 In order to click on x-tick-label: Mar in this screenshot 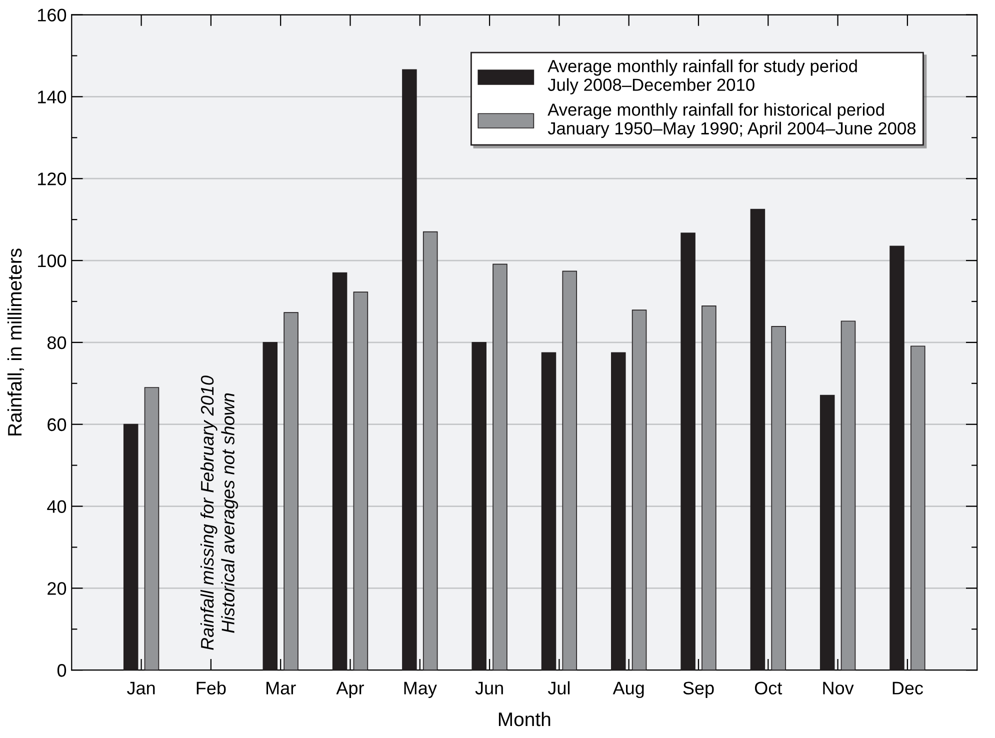, I will do `click(281, 688)`.